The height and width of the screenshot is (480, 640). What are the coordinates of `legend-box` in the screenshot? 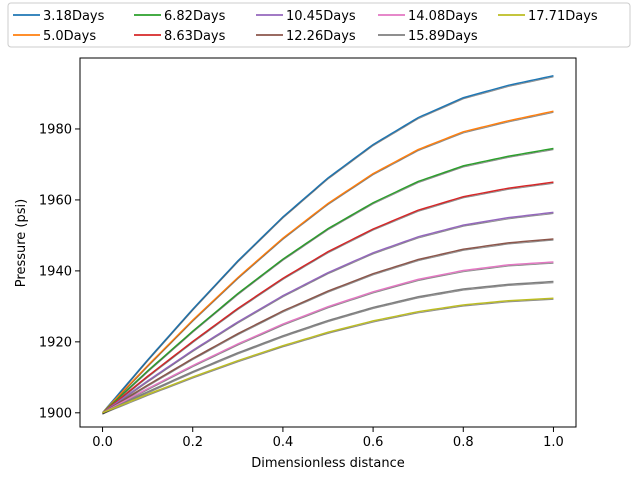 It's located at (319, 25).